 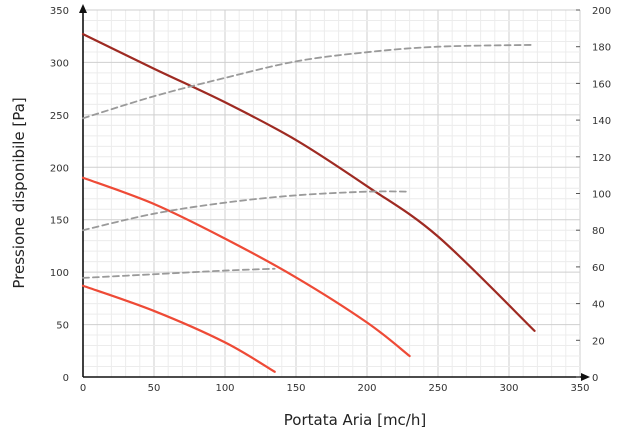 I want to click on y2-tick-label: 80, so click(x=598, y=231).